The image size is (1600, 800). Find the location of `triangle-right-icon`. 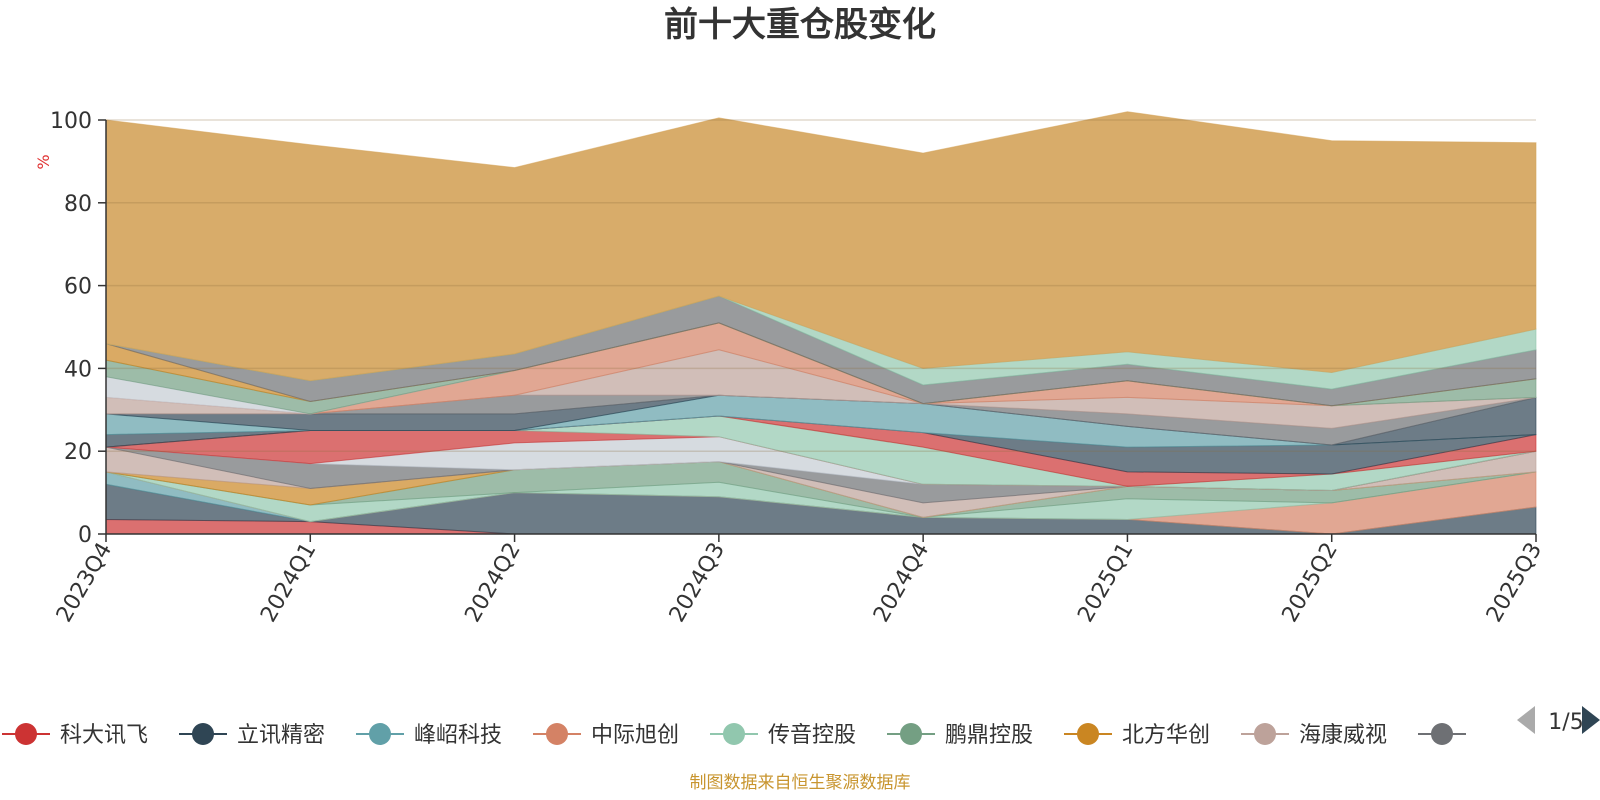

triangle-right-icon is located at coordinates (1591, 720).